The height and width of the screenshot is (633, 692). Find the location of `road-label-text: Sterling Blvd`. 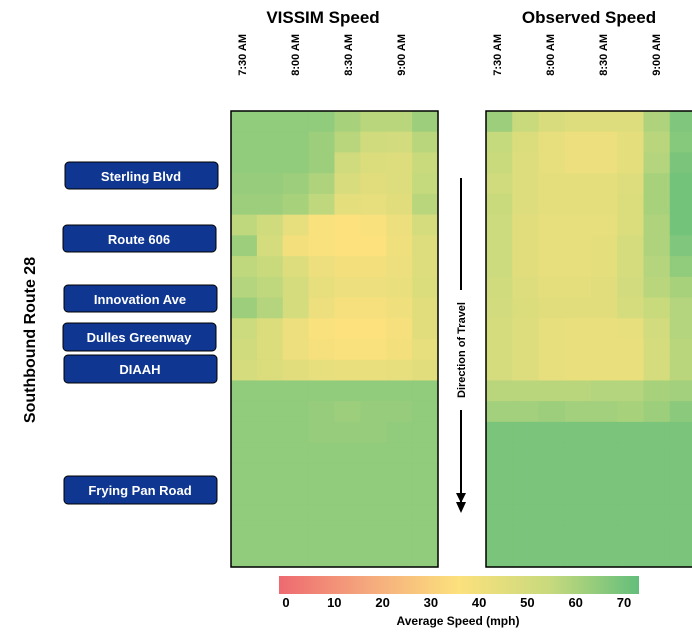

road-label-text: Sterling Blvd is located at coordinates (141, 176).